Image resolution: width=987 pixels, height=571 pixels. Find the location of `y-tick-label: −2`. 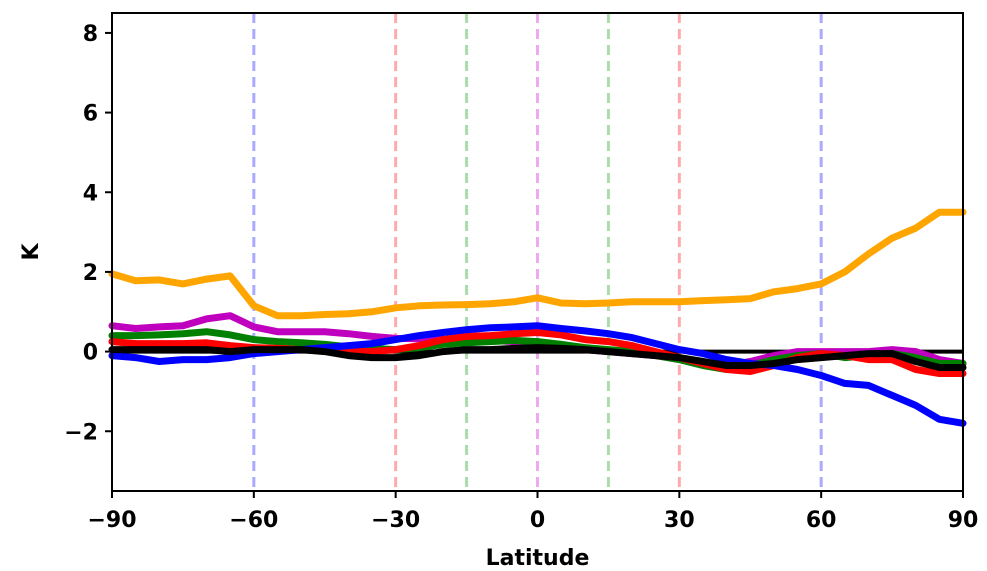

y-tick-label: −2 is located at coordinates (81, 432).